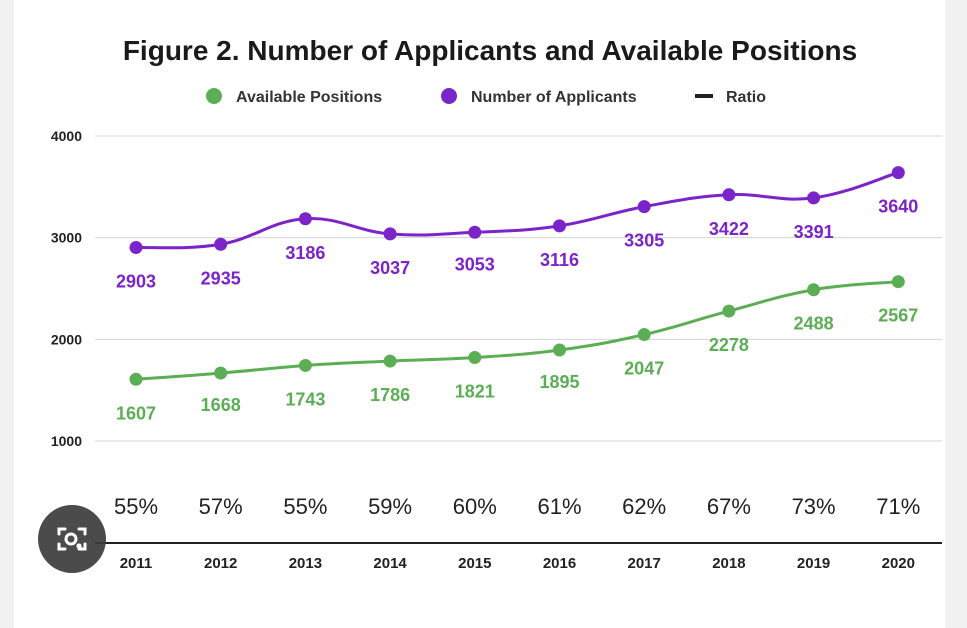 The height and width of the screenshot is (628, 967). Describe the element at coordinates (517, 506) in the screenshot. I see `ratio-labels: 55% 57% 55% 59% 60% 61% 62% 67% 73% 71%` at that location.